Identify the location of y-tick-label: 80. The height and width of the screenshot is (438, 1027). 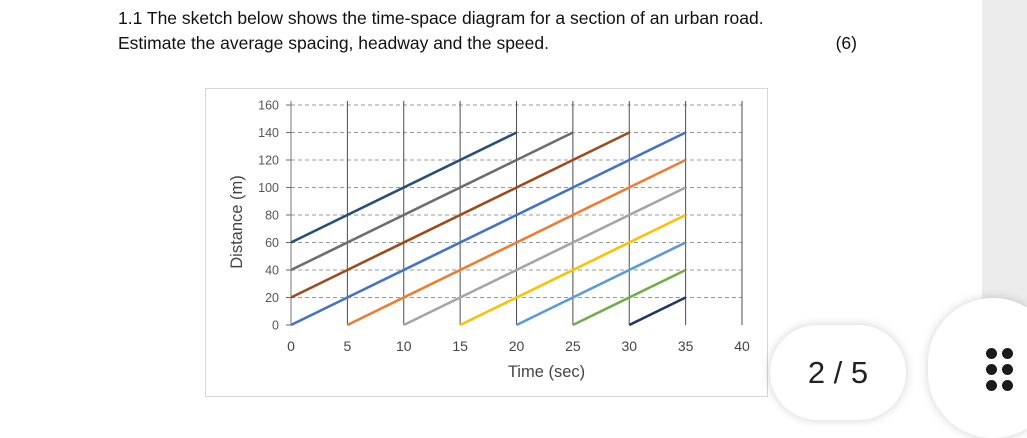
(272, 216).